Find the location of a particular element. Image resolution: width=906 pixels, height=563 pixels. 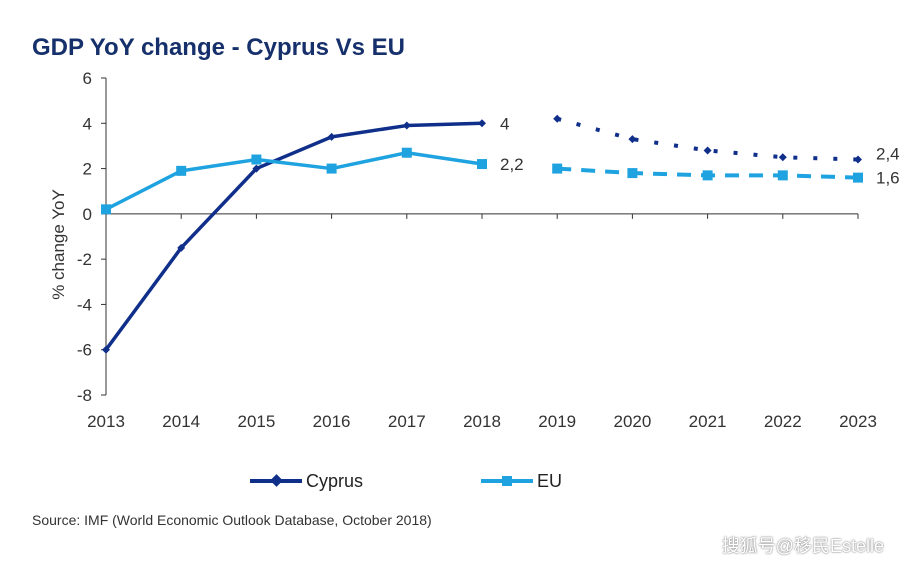

data-label-eu: 1,6 is located at coordinates (888, 178).